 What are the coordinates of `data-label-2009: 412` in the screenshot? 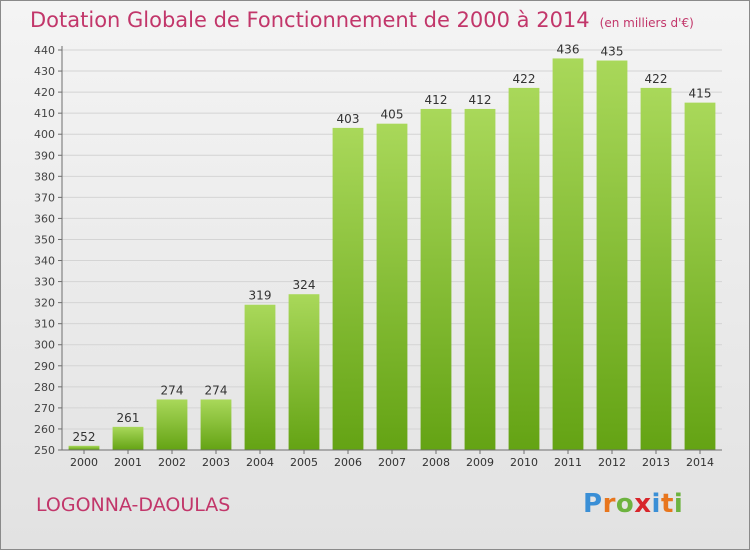 It's located at (480, 100).